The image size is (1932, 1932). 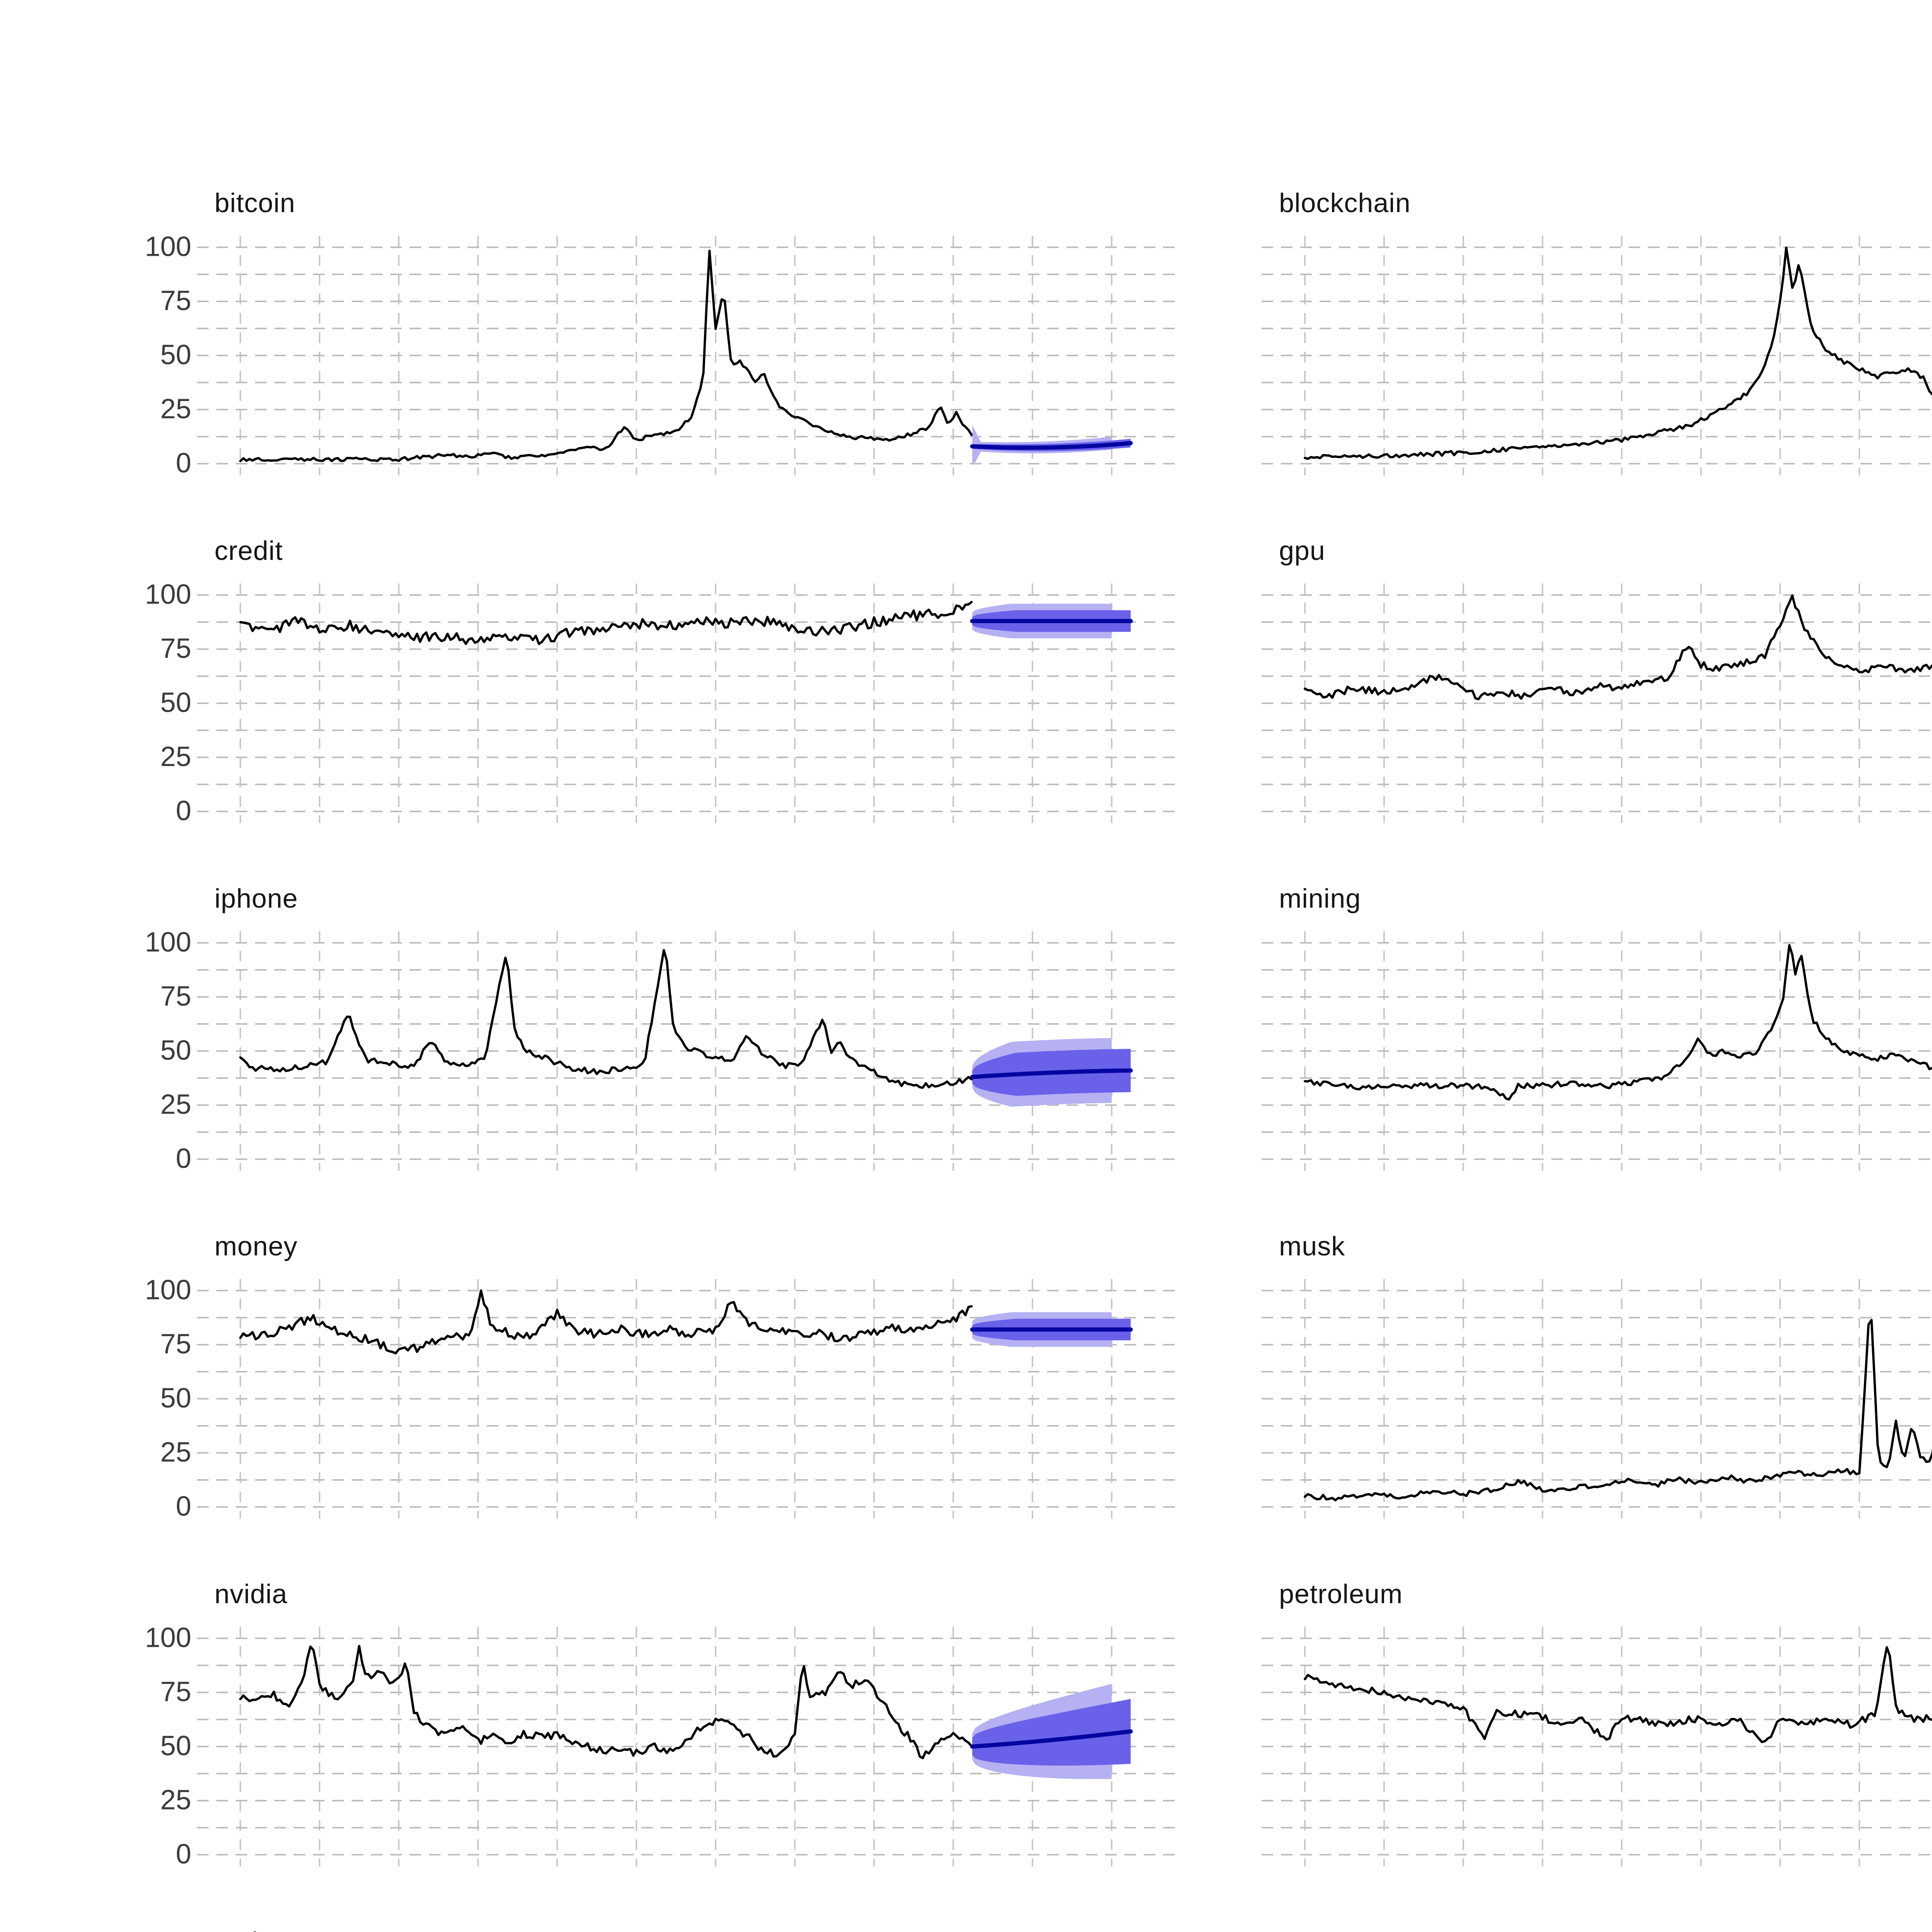 What do you see at coordinates (1320, 898) in the screenshot?
I see `facet-title-mining: mining` at bounding box center [1320, 898].